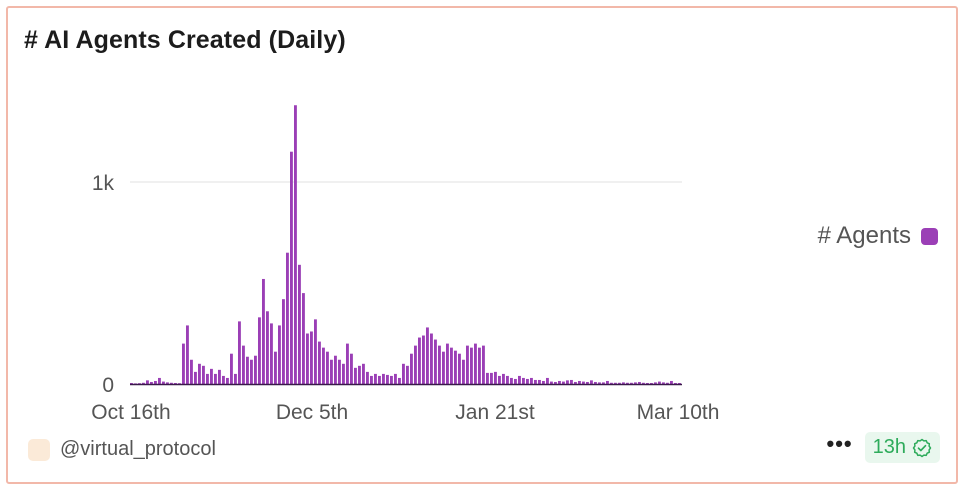 This screenshot has width=972, height=494. I want to click on refresh-status-badge: 13h, so click(902, 447).